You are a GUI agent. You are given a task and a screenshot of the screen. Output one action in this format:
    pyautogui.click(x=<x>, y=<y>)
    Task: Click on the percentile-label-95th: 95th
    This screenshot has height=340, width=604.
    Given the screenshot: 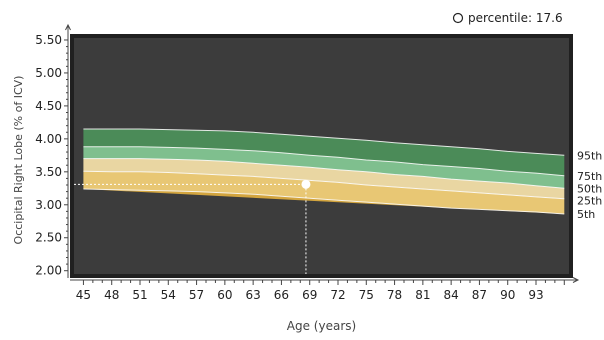 What is the action you would take?
    pyautogui.click(x=589, y=155)
    